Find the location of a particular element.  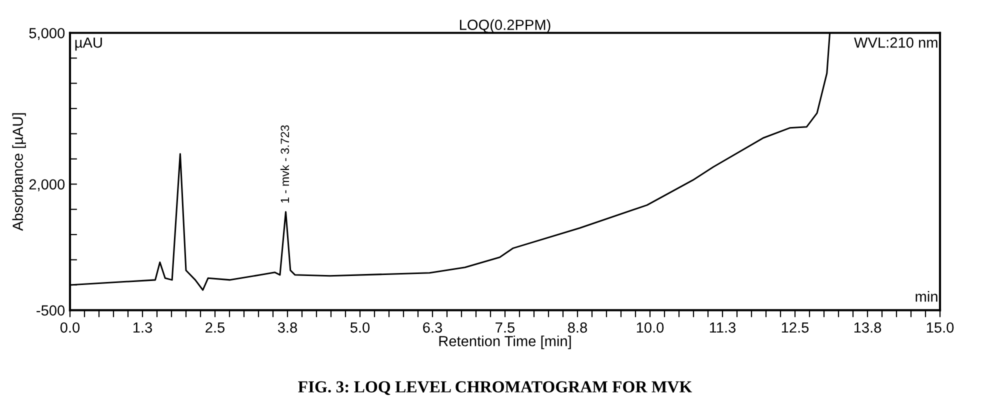

x-tick-label: 11.3 is located at coordinates (723, 327).